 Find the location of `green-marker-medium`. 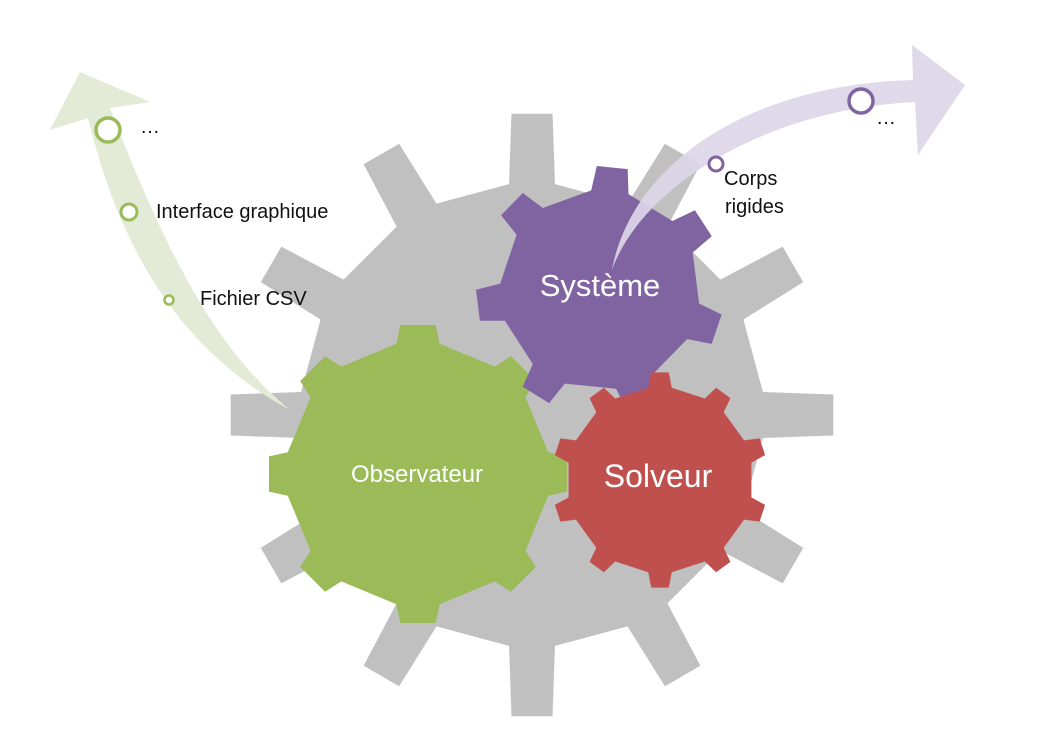

green-marker-medium is located at coordinates (129, 212).